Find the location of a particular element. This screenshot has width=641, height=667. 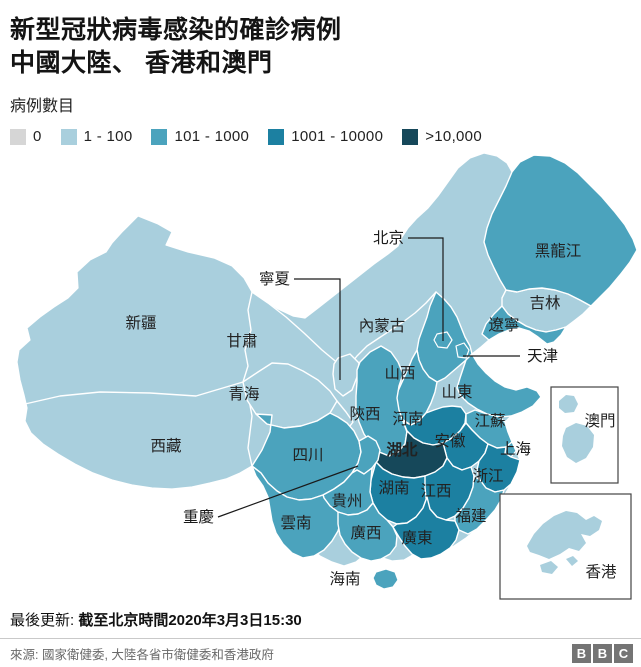

hongkong-shape-lantau is located at coordinates (549, 567).